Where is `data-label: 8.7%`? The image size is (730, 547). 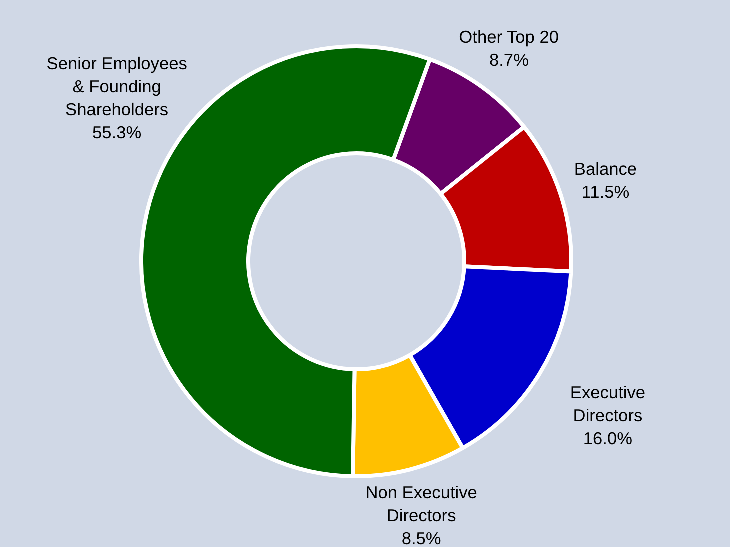 data-label: 8.7% is located at coordinates (509, 60).